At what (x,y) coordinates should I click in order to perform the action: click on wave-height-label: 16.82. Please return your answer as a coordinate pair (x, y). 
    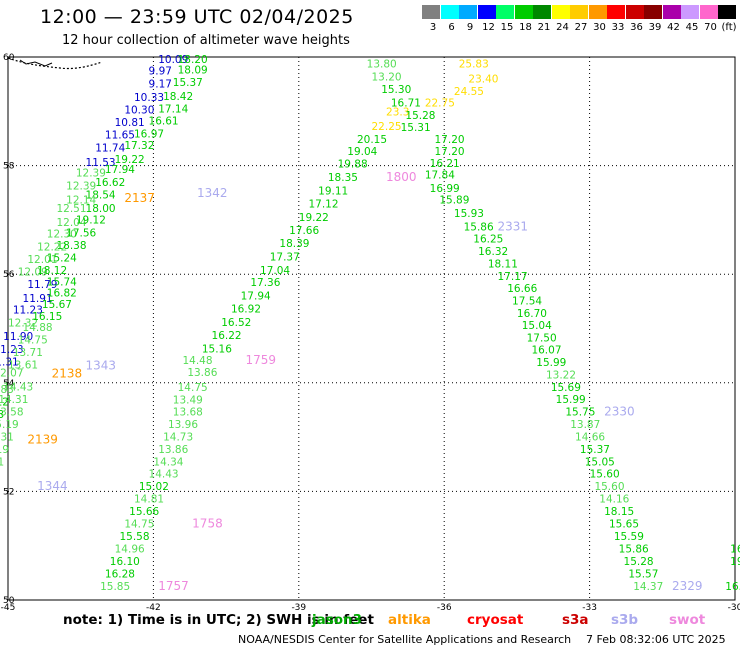
    Looking at the image, I should click on (62, 294).